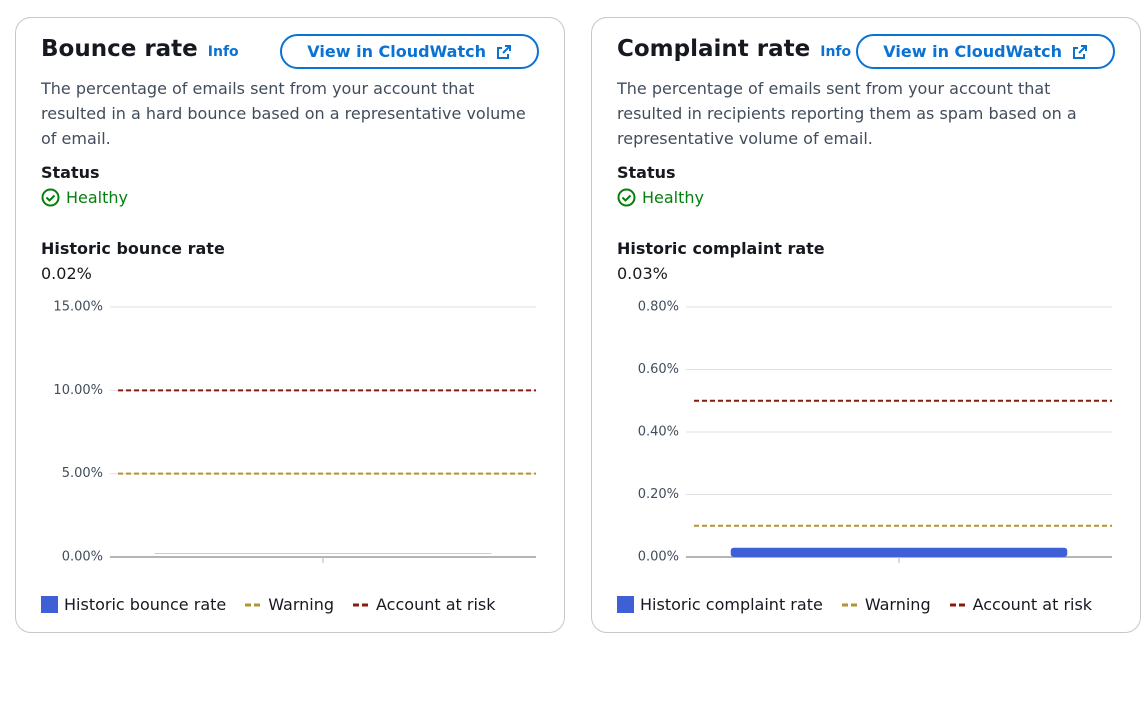  I want to click on card-title: Bounce rate, so click(119, 49).